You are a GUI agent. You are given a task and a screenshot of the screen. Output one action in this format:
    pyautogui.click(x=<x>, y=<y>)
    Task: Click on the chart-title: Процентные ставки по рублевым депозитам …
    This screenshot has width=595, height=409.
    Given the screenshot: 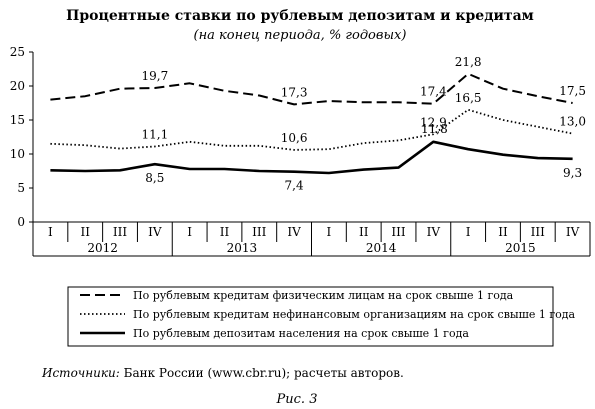 What is the action you would take?
    pyautogui.click(x=300, y=16)
    